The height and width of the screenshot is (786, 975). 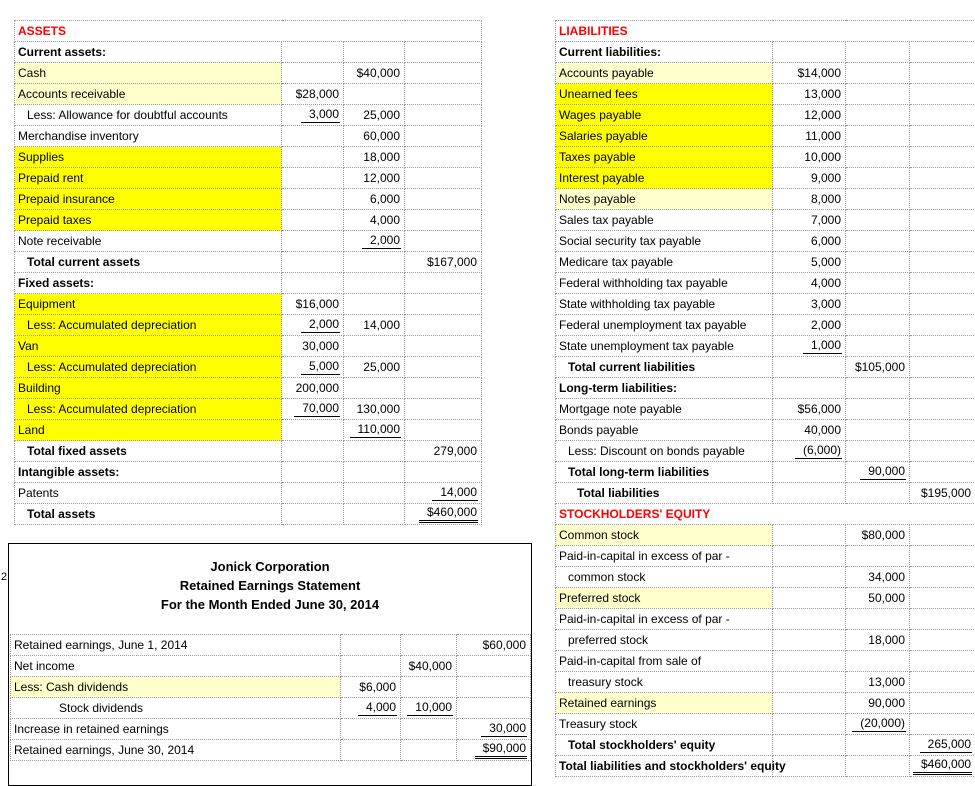 I want to click on account-label-cell: Total long-term liabilities, so click(x=664, y=472).